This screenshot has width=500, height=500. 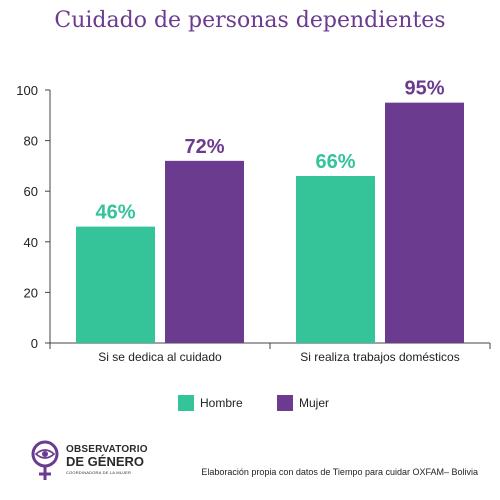 I want to click on data-label: 72%, so click(x=204, y=147).